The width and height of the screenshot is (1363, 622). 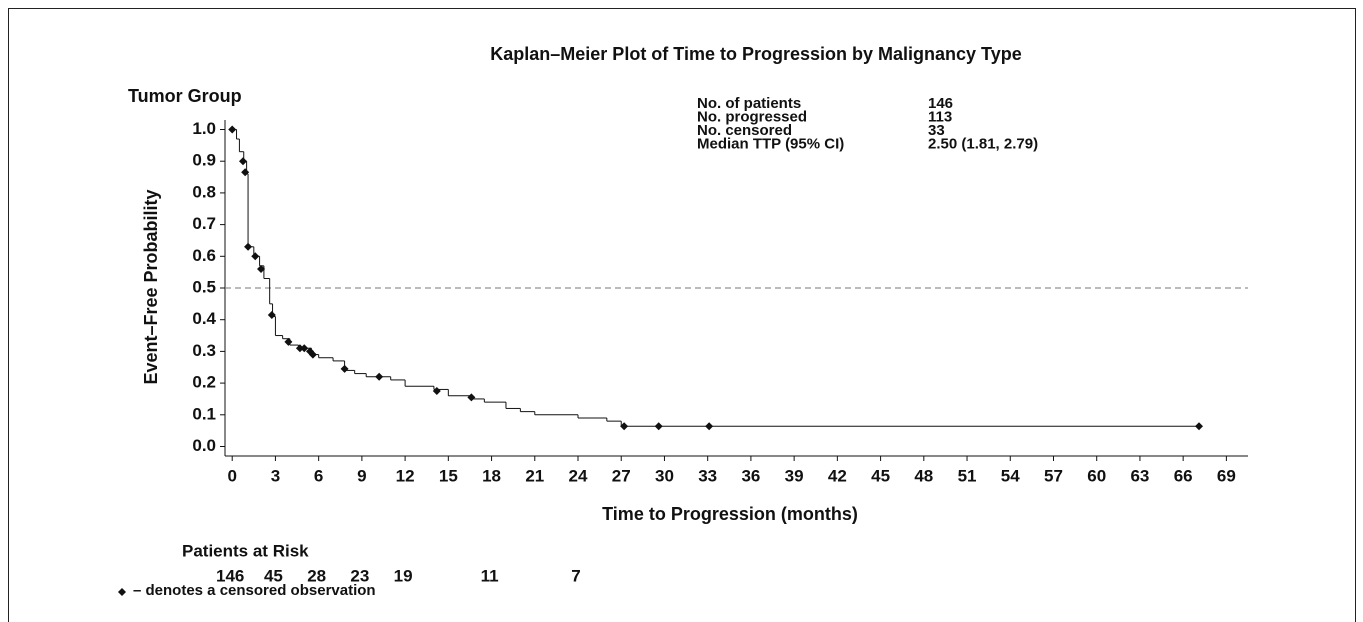 I want to click on y-tick-label: 1.0, so click(x=204, y=128).